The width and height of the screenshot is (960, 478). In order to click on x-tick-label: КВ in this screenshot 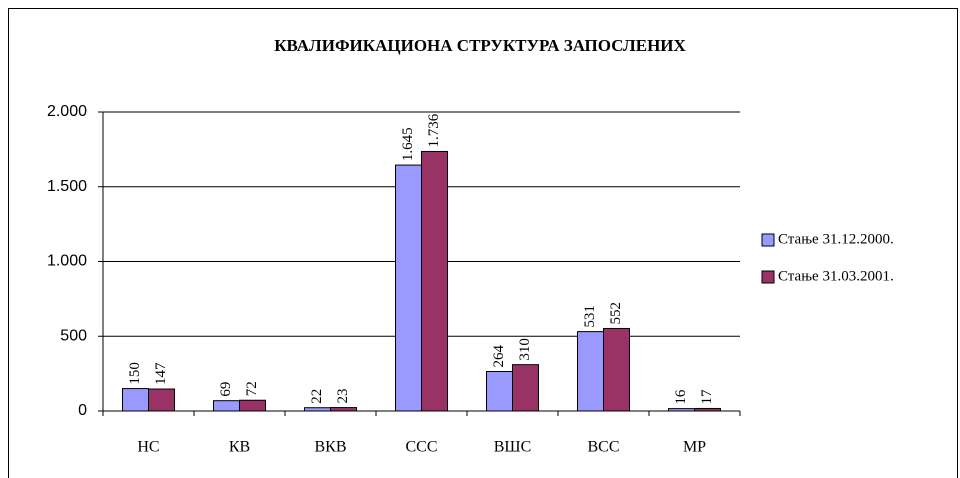, I will do `click(239, 447)`.